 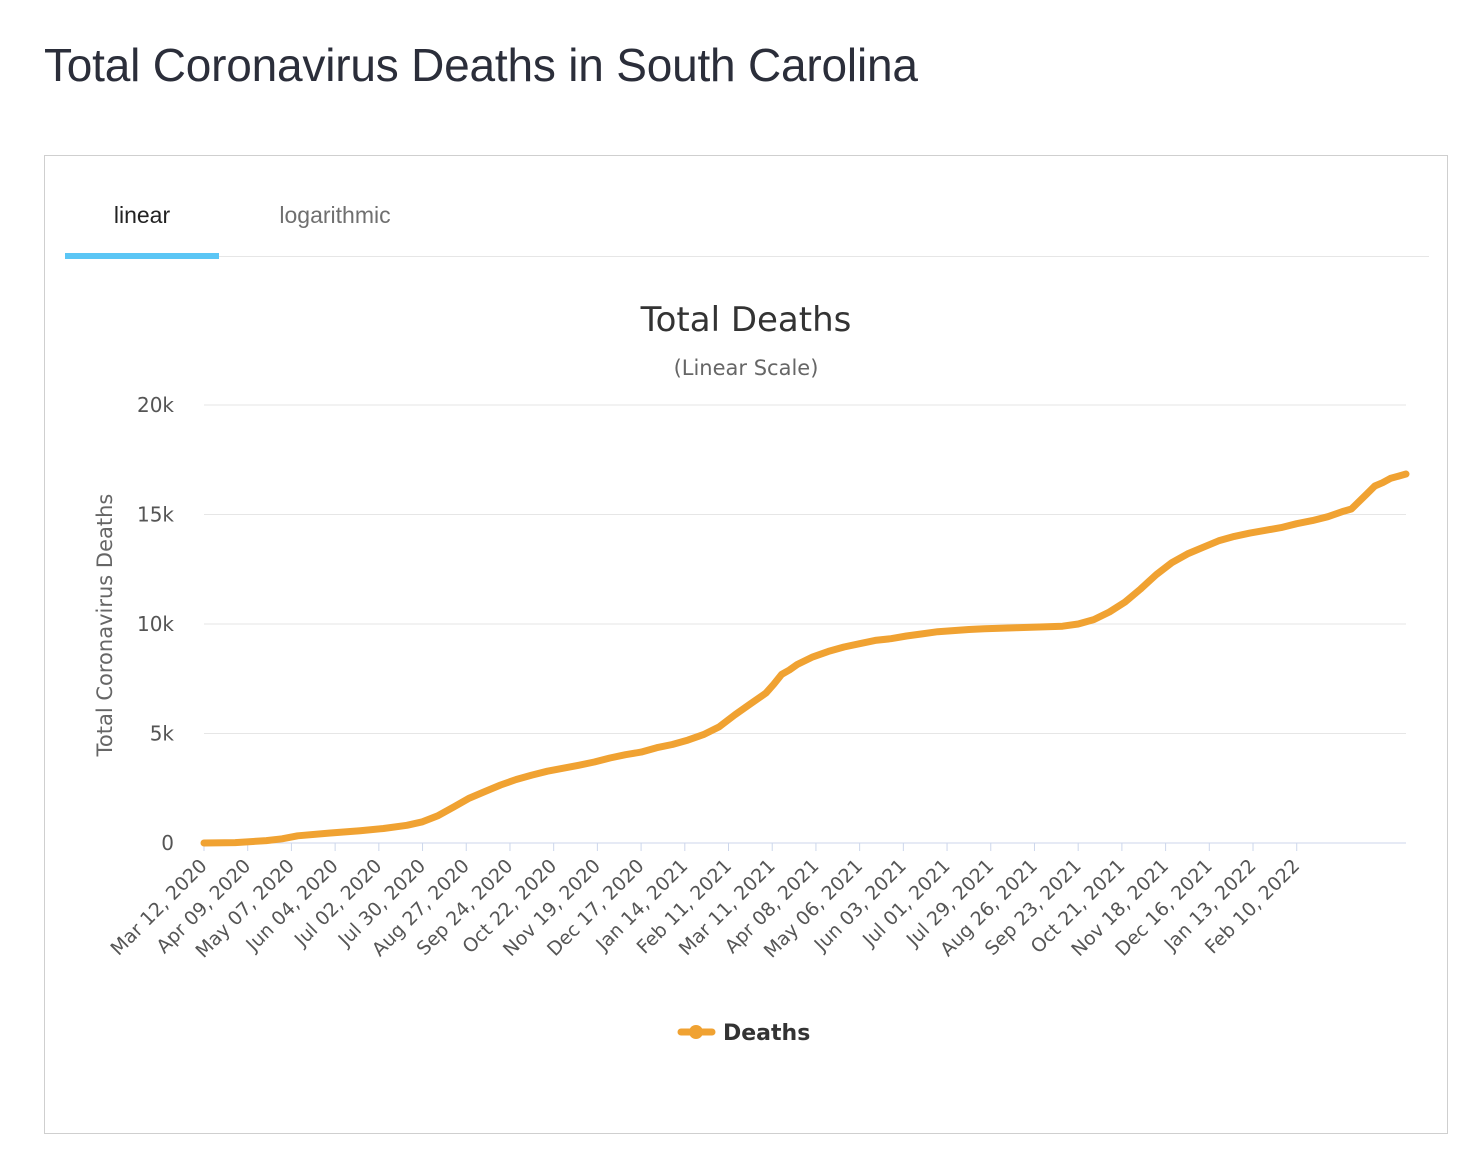 I want to click on tab-logarithmic: logarithmic, so click(x=335, y=220).